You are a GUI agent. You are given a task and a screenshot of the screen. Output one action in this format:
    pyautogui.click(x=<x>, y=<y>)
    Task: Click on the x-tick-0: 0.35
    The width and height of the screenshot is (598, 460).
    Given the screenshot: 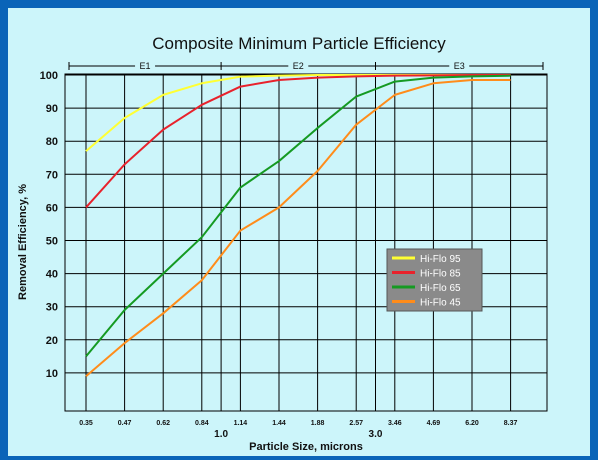 What is the action you would take?
    pyautogui.click(x=86, y=423)
    